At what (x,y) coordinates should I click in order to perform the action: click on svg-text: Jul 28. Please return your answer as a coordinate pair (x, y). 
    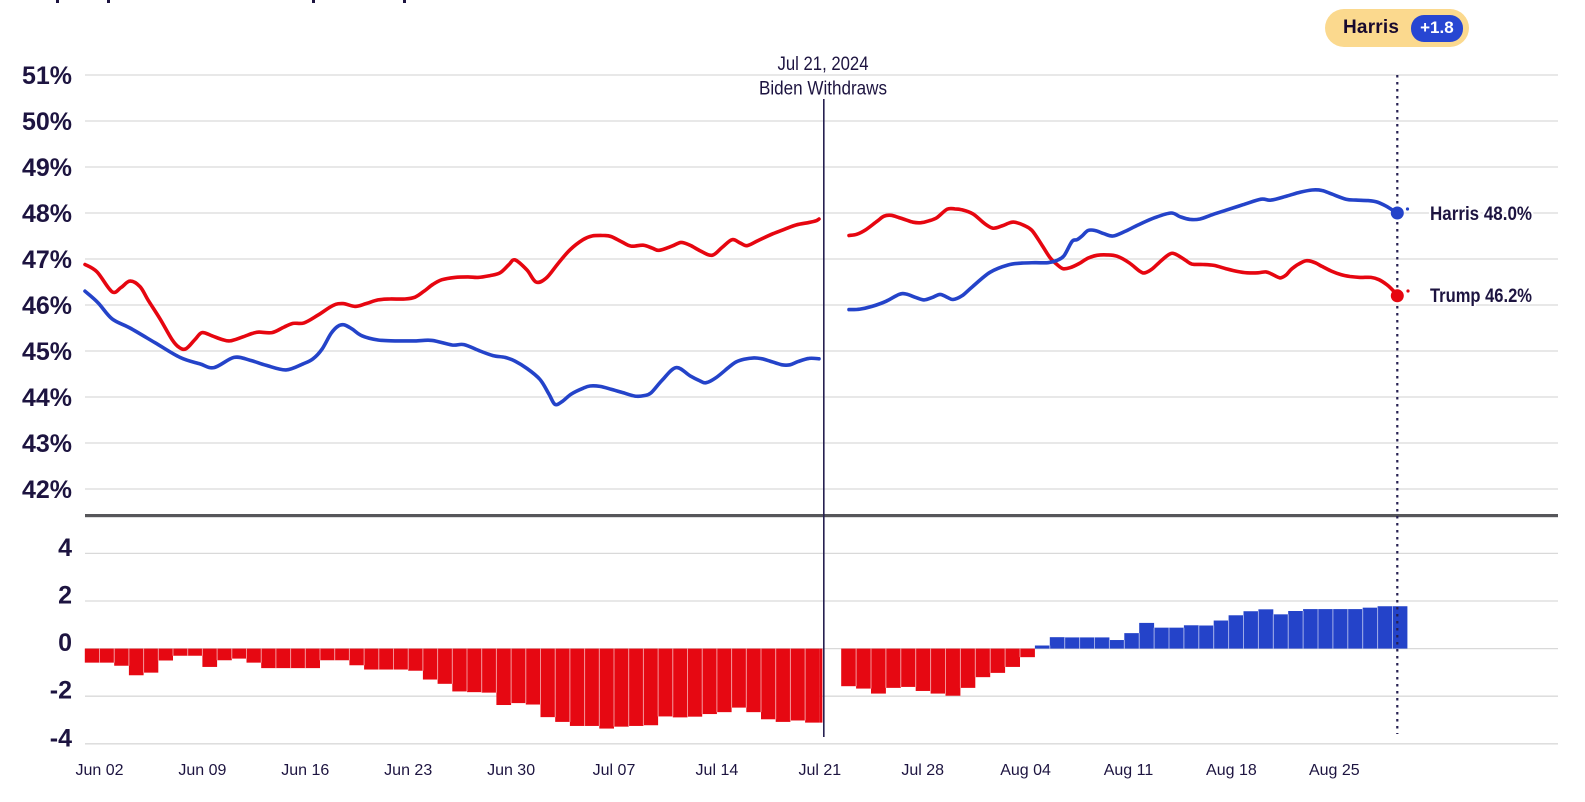
    Looking at the image, I should click on (922, 770).